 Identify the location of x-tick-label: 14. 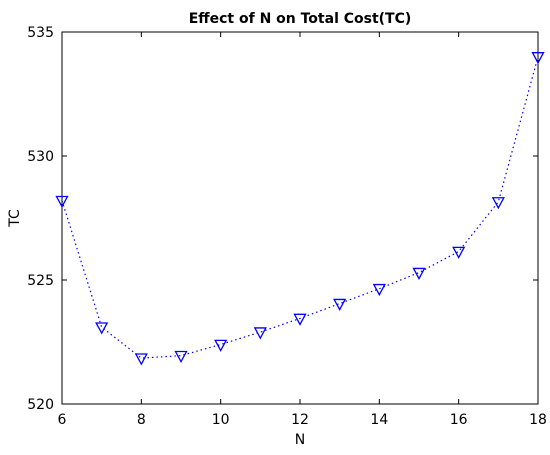
(379, 420).